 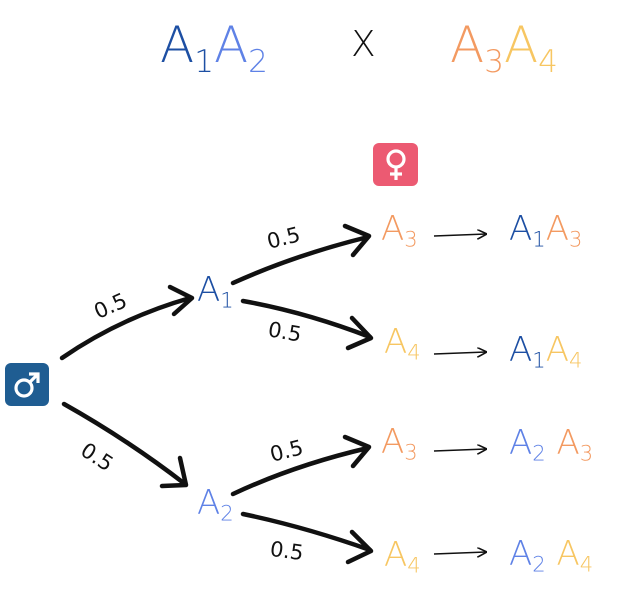 What do you see at coordinates (546, 230) in the screenshot?
I see `outcome-a1a3: A1A3` at bounding box center [546, 230].